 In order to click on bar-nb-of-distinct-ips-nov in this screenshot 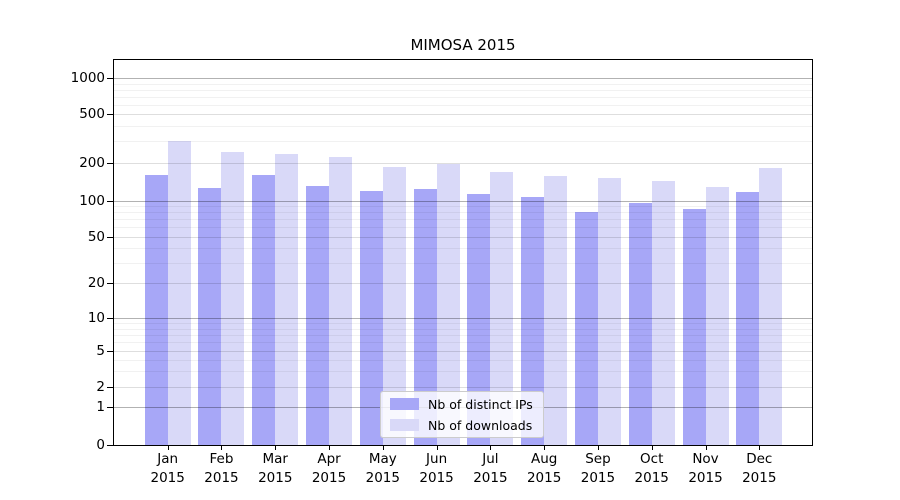, I will do `click(694, 326)`.